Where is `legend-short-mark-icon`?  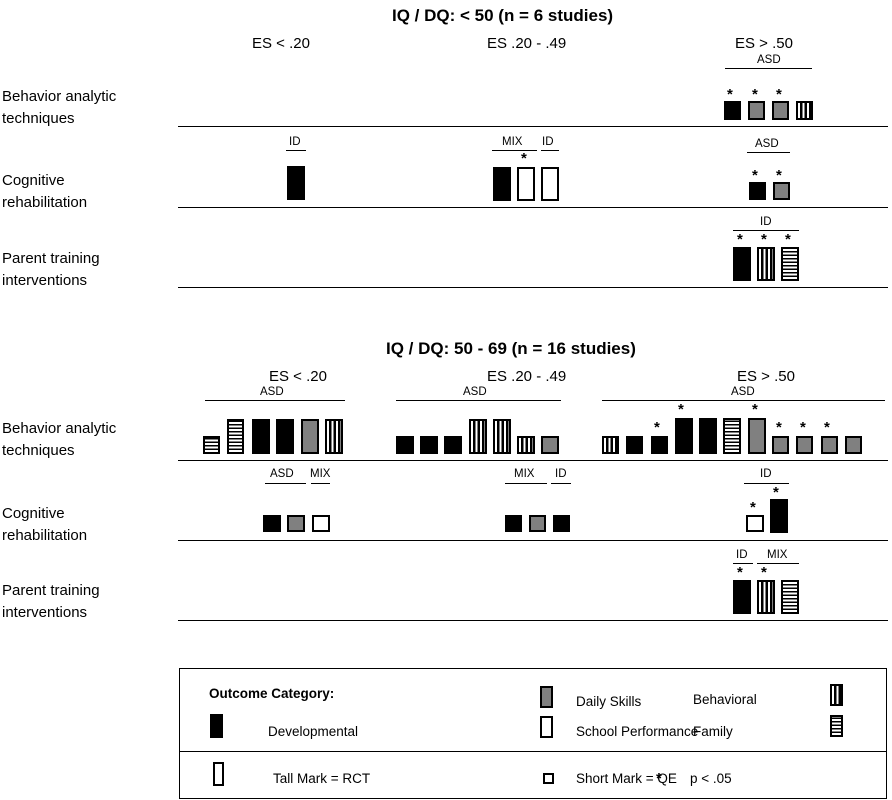
legend-short-mark-icon is located at coordinates (548, 778).